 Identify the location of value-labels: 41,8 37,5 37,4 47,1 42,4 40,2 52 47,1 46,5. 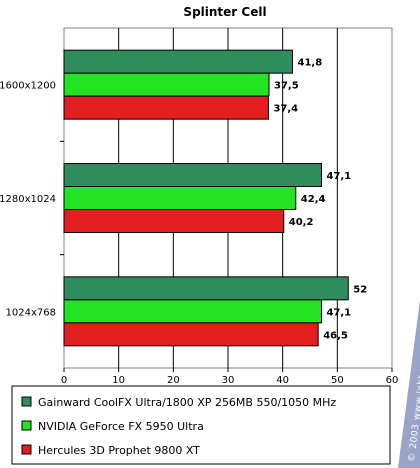
(320, 200).